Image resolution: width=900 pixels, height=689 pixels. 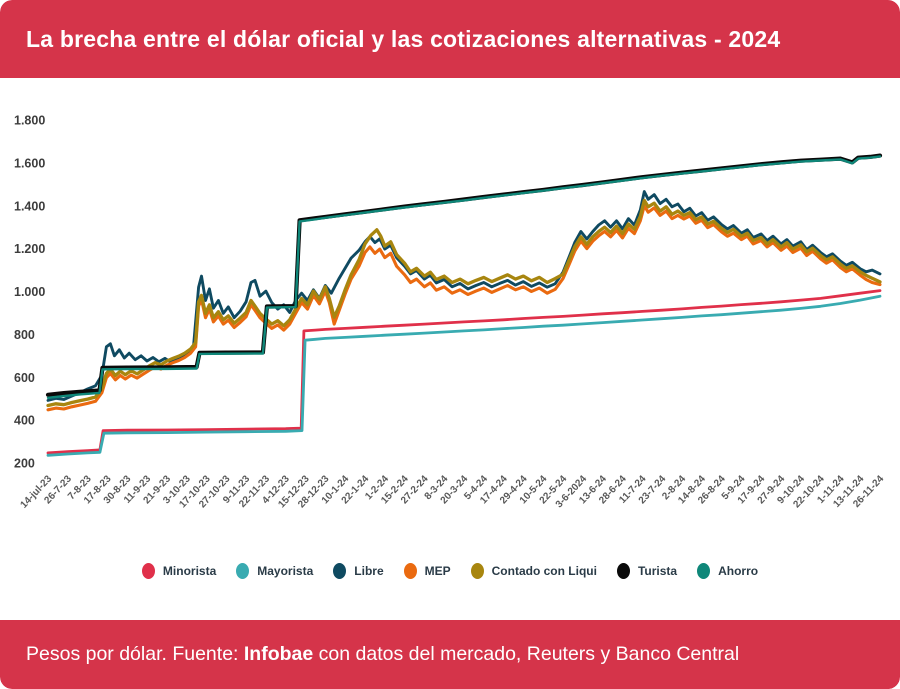 What do you see at coordinates (148, 571) in the screenshot?
I see `legend-dot-minorista` at bounding box center [148, 571].